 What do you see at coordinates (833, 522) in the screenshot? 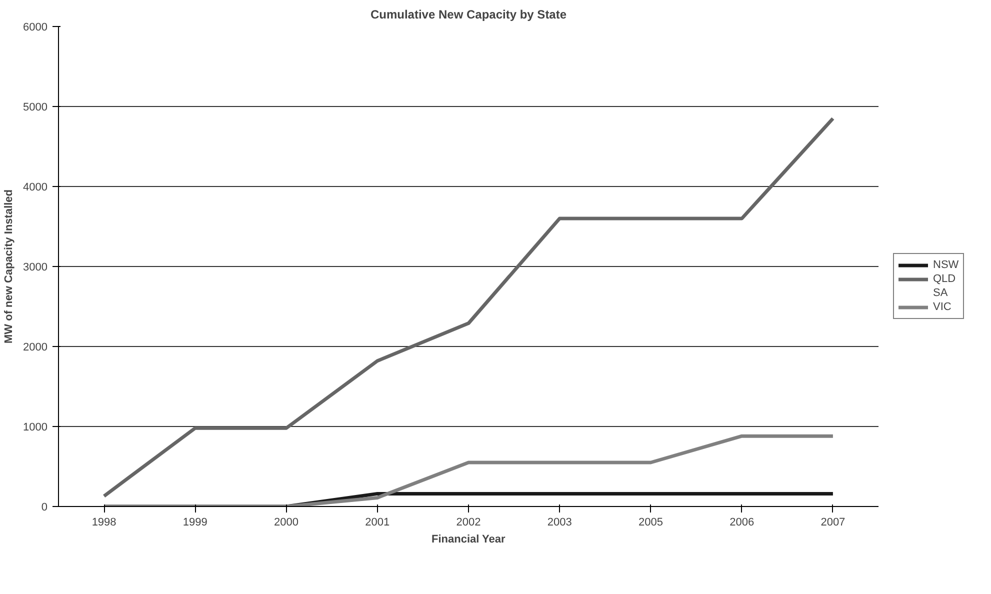
I see `x-tick-label: 2007` at bounding box center [833, 522].